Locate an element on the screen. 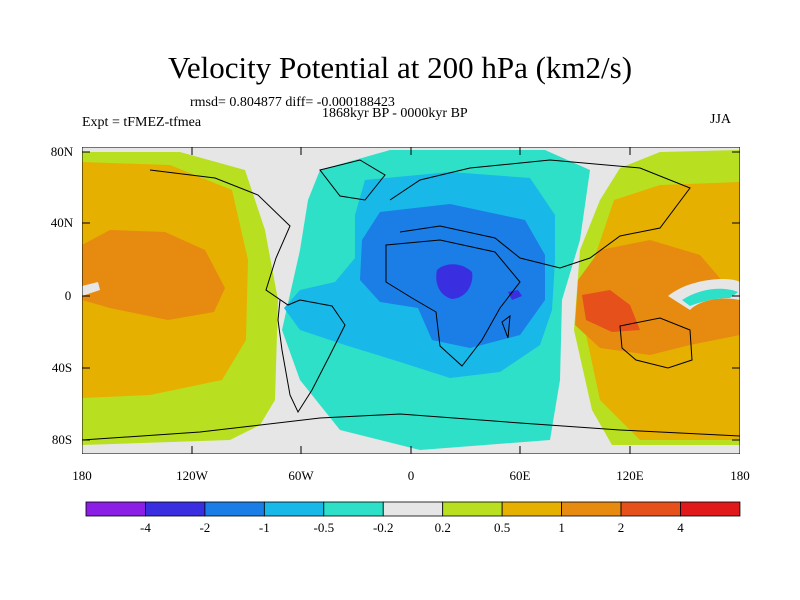 Image resolution: width=800 pixels, height=600 pixels. positive-contour-1-west is located at coordinates (153, 275).